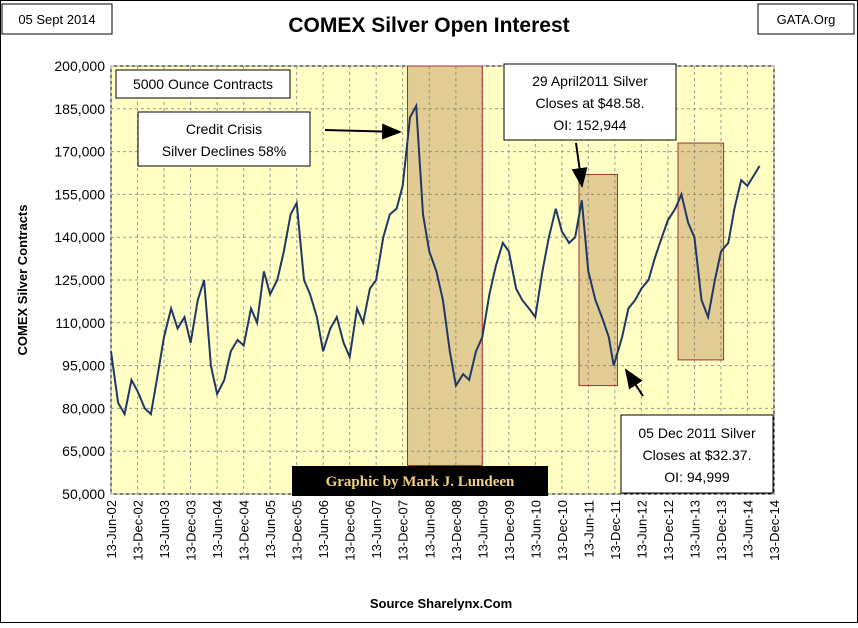 The height and width of the screenshot is (628, 858). What do you see at coordinates (164, 529) in the screenshot?
I see `x-tick-label: 13-Jun-03` at bounding box center [164, 529].